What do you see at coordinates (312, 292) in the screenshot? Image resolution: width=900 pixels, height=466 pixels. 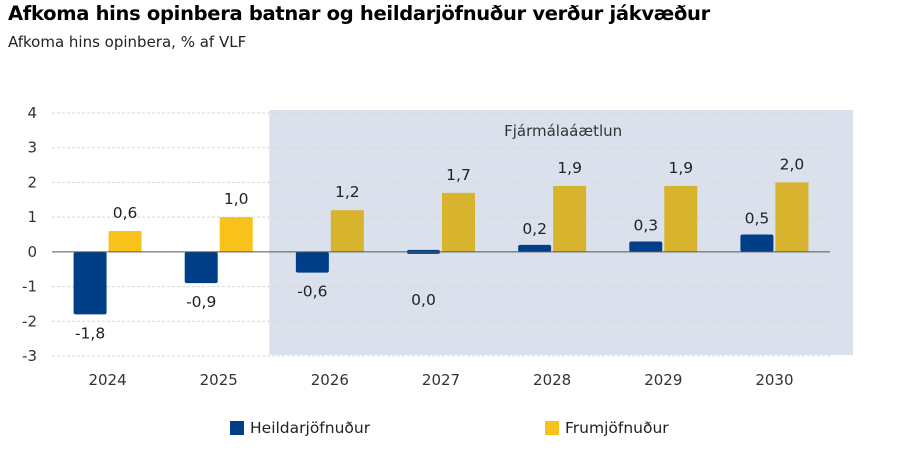 I see `data-label-heildarjofnudur-2026: -0,6` at bounding box center [312, 292].